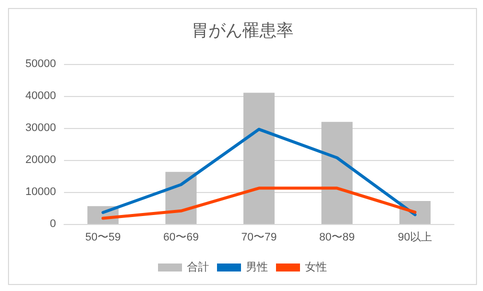 Image resolution: width=483 pixels, height=291 pixels. Describe the element at coordinates (415, 237) in the screenshot. I see `x-tick-label: 90以上` at that location.